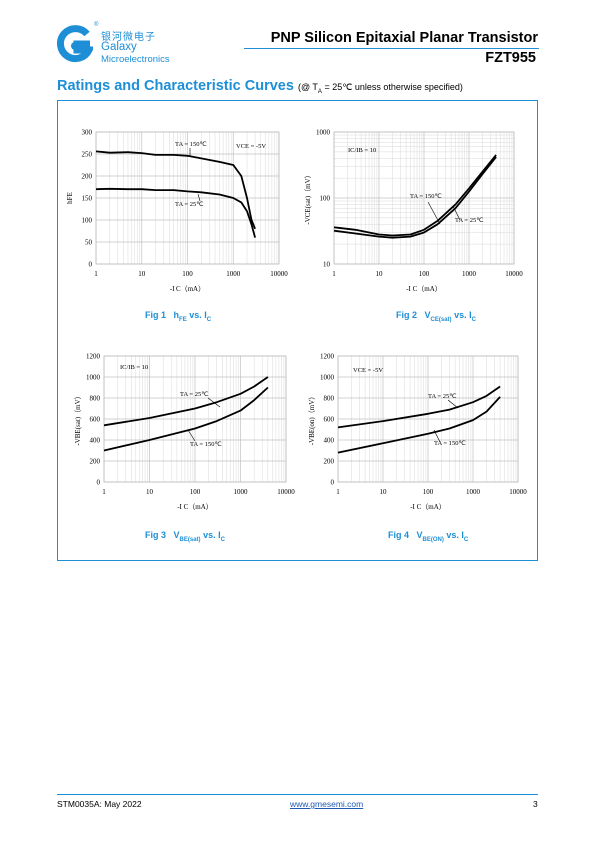 The width and height of the screenshot is (595, 842). I want to click on company-logo: ® 银河微电子 Galaxy Microelectronics, so click(127, 47).